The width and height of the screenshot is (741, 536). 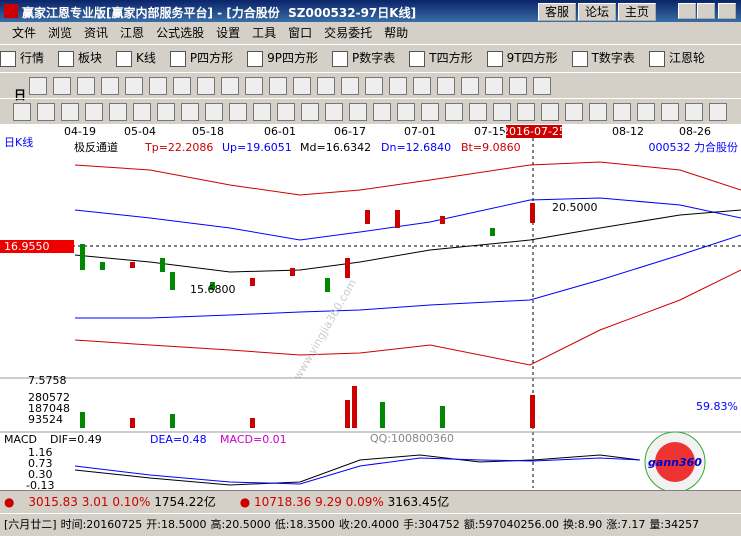 I want to click on date-label: 05-18, so click(x=208, y=131).